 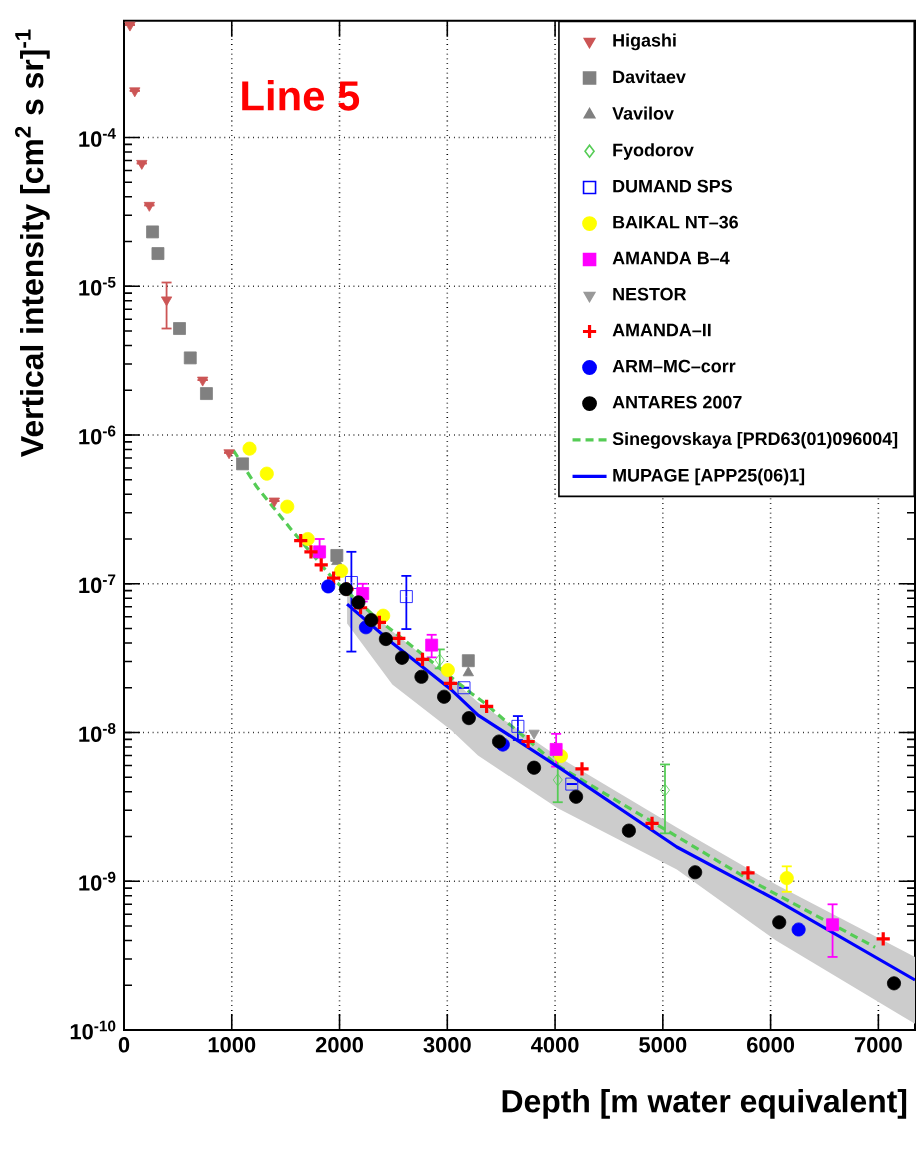 What do you see at coordinates (672, 186) in the screenshot?
I see `legend-label: DUMAND SPS` at bounding box center [672, 186].